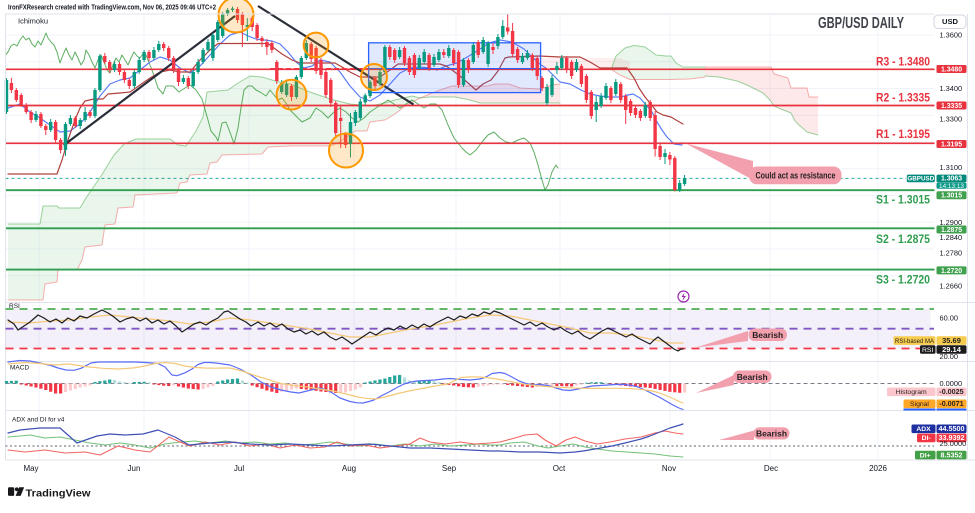 The width and height of the screenshot is (975, 513). I want to click on svg-text: 1.3195, so click(951, 144).